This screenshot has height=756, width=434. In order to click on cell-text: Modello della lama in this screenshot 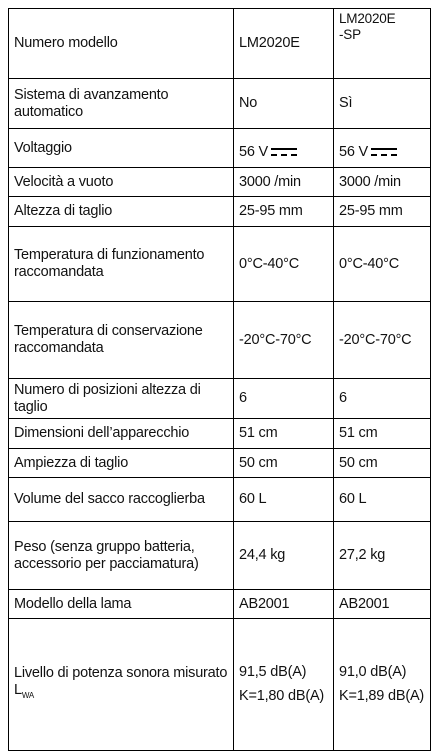, I will do `click(73, 603)`.